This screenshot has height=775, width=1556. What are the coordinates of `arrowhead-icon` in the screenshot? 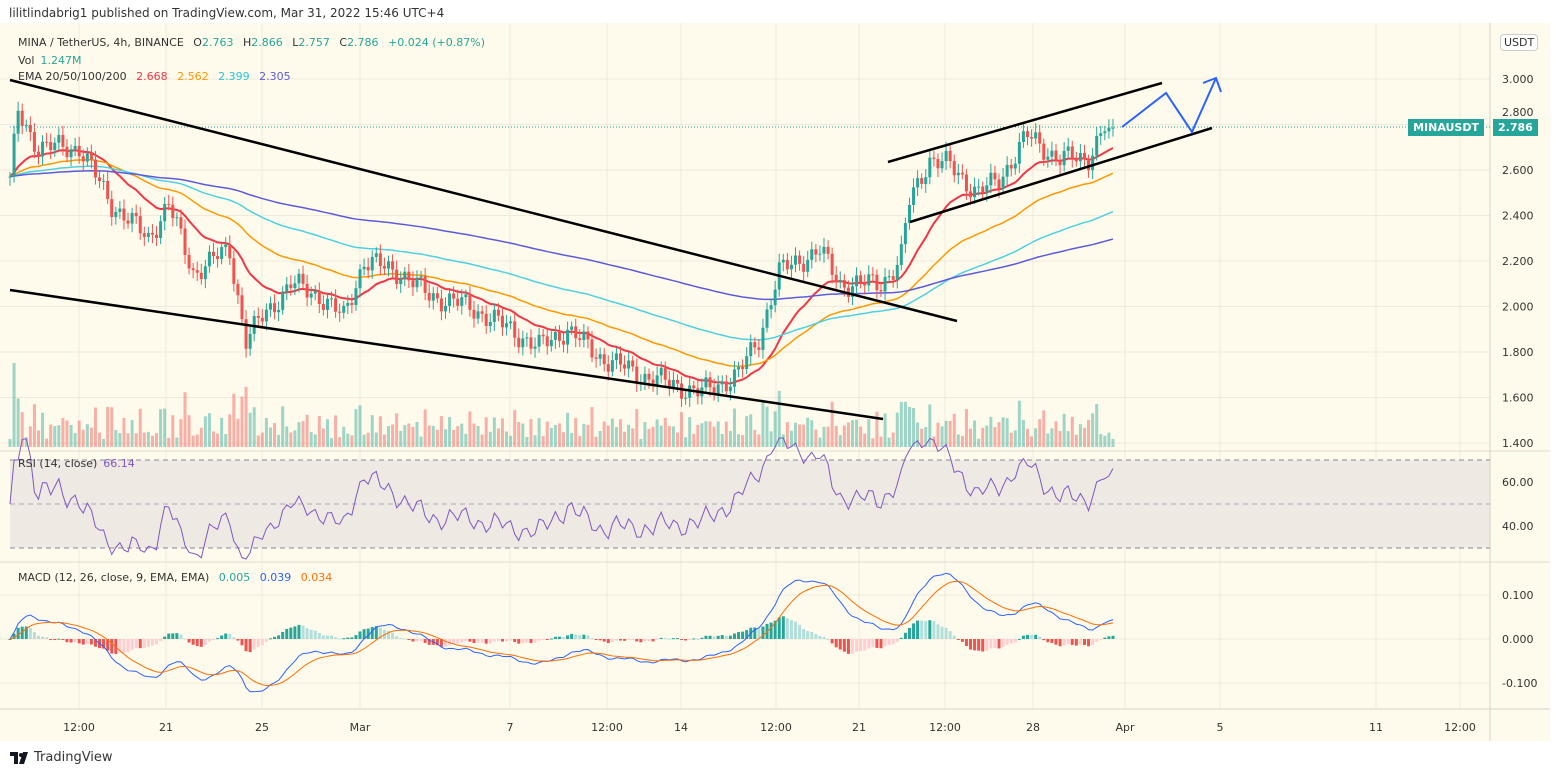 It's located at (1212, 84).